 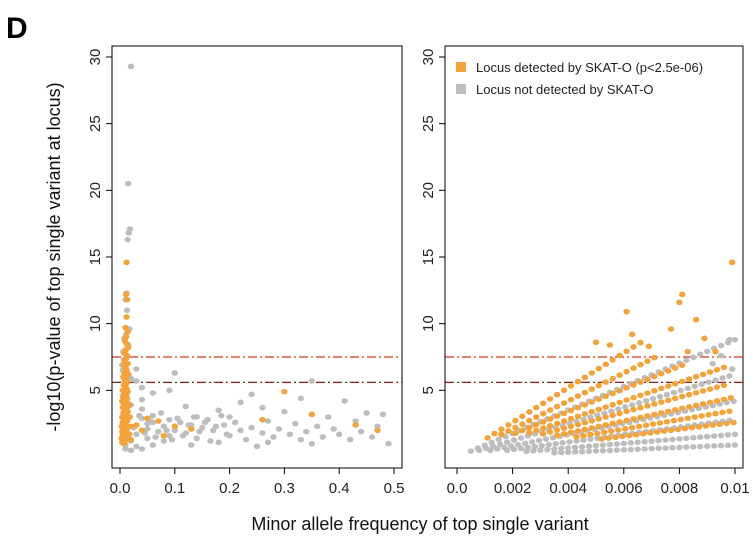 I want to click on right-threshold-lines, so click(x=594, y=369).